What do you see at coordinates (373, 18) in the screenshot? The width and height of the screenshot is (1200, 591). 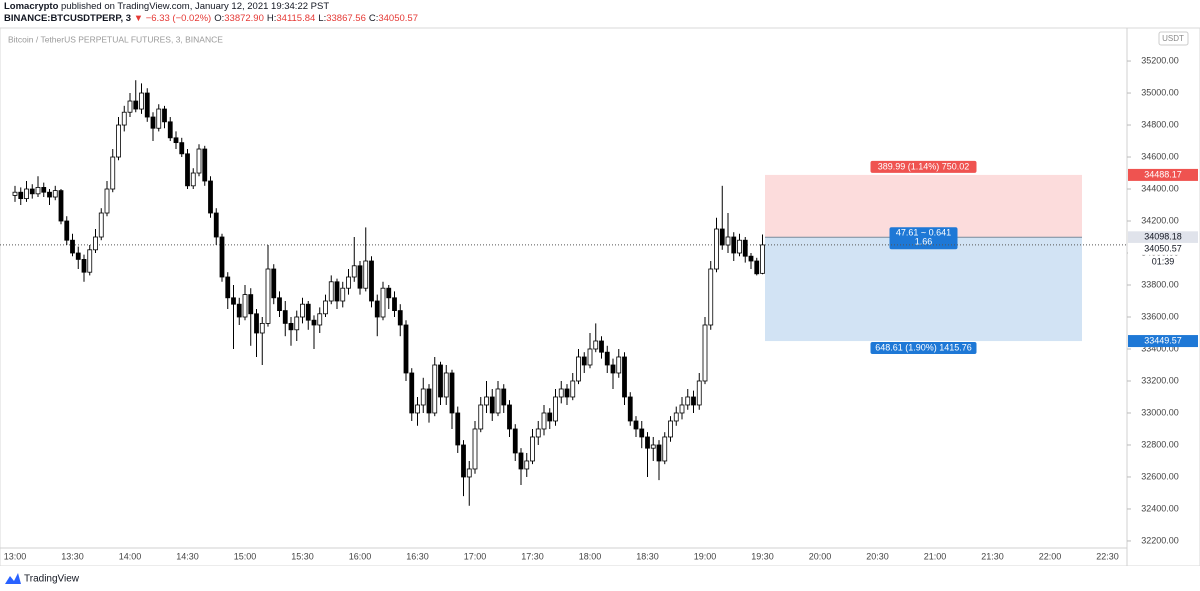 I see `ohlc-label: C:` at bounding box center [373, 18].